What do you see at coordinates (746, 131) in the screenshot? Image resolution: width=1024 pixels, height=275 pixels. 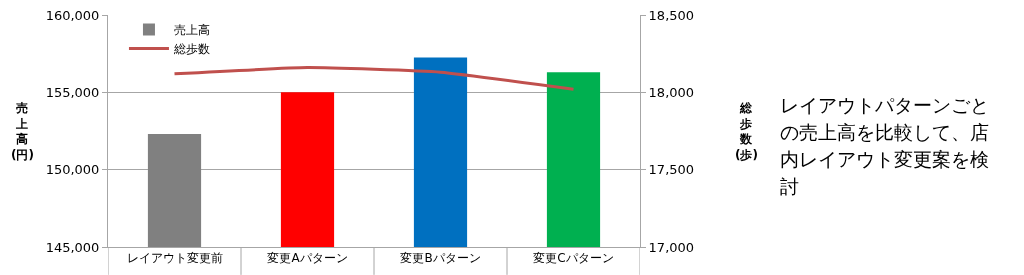 I see `y2-axis-title: 総歩数(歩)` at bounding box center [746, 131].